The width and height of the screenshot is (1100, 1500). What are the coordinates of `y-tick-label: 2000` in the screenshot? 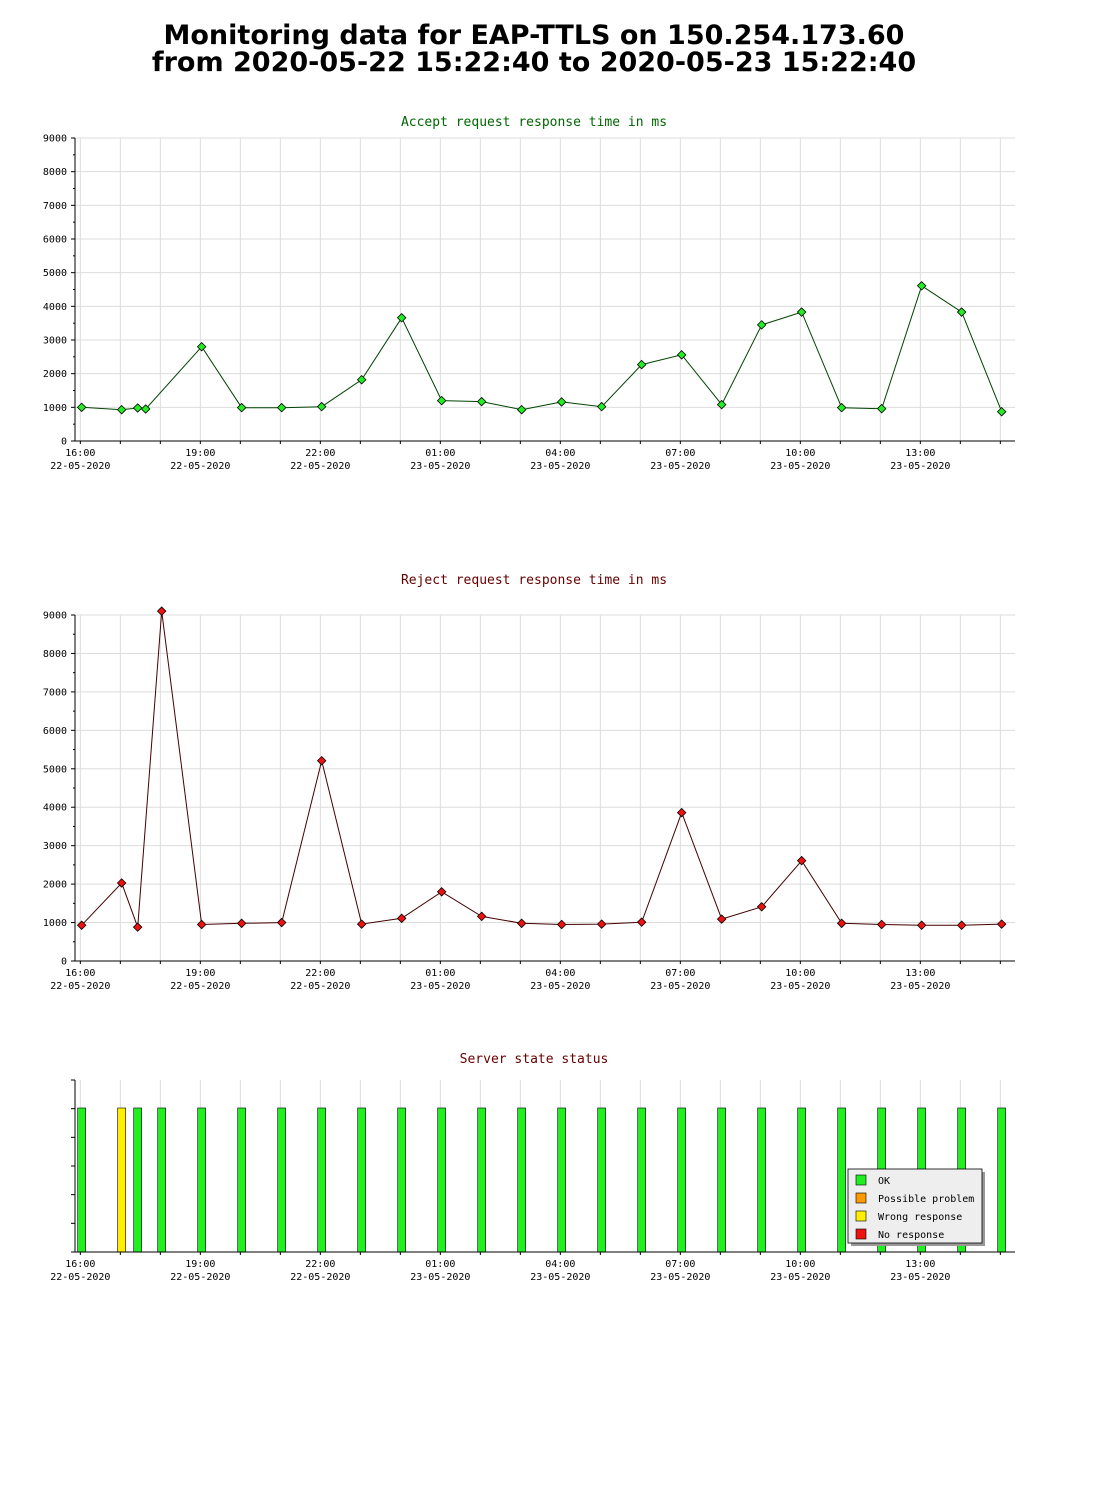 It's located at (55, 374).